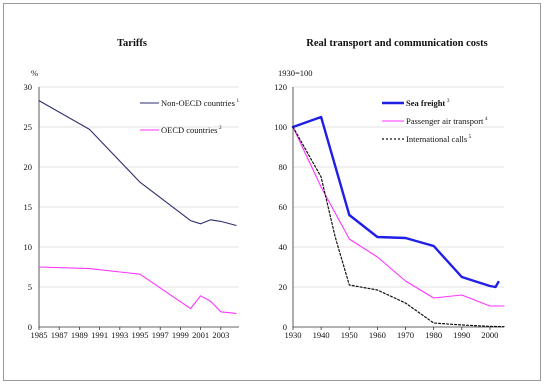  What do you see at coordinates (486, 119) in the screenshot?
I see `legend-footnote-marker: 4` at bounding box center [486, 119].